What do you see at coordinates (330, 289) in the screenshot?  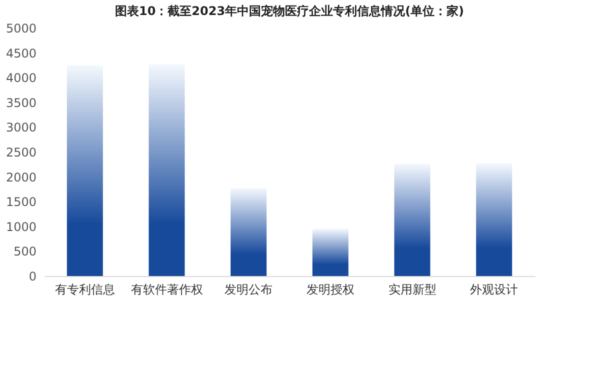 I see `x-tick-label: 发明授权` at bounding box center [330, 289].